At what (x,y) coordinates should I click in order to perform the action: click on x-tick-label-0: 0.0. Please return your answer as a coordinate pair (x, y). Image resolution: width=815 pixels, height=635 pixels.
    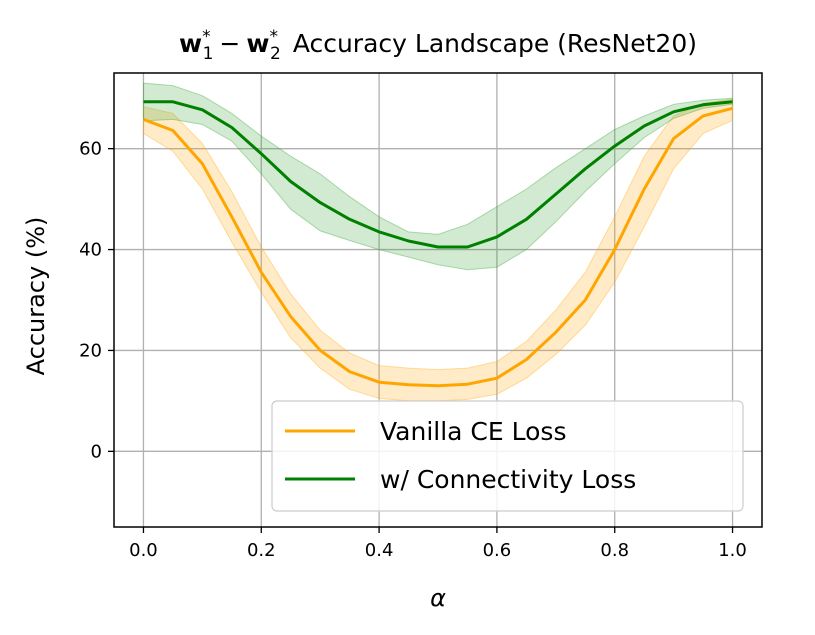
    Looking at the image, I should click on (143, 550).